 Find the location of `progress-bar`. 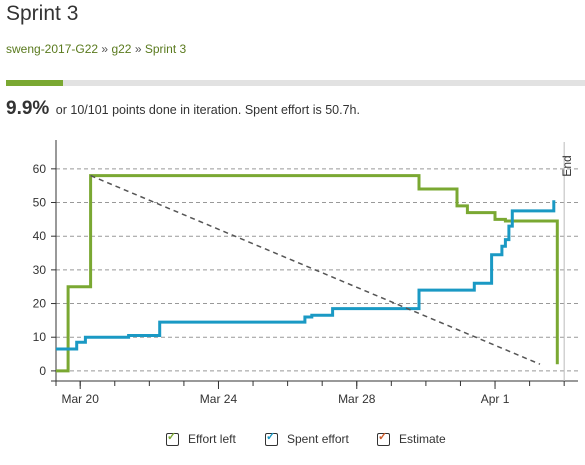

progress-bar is located at coordinates (295, 83).